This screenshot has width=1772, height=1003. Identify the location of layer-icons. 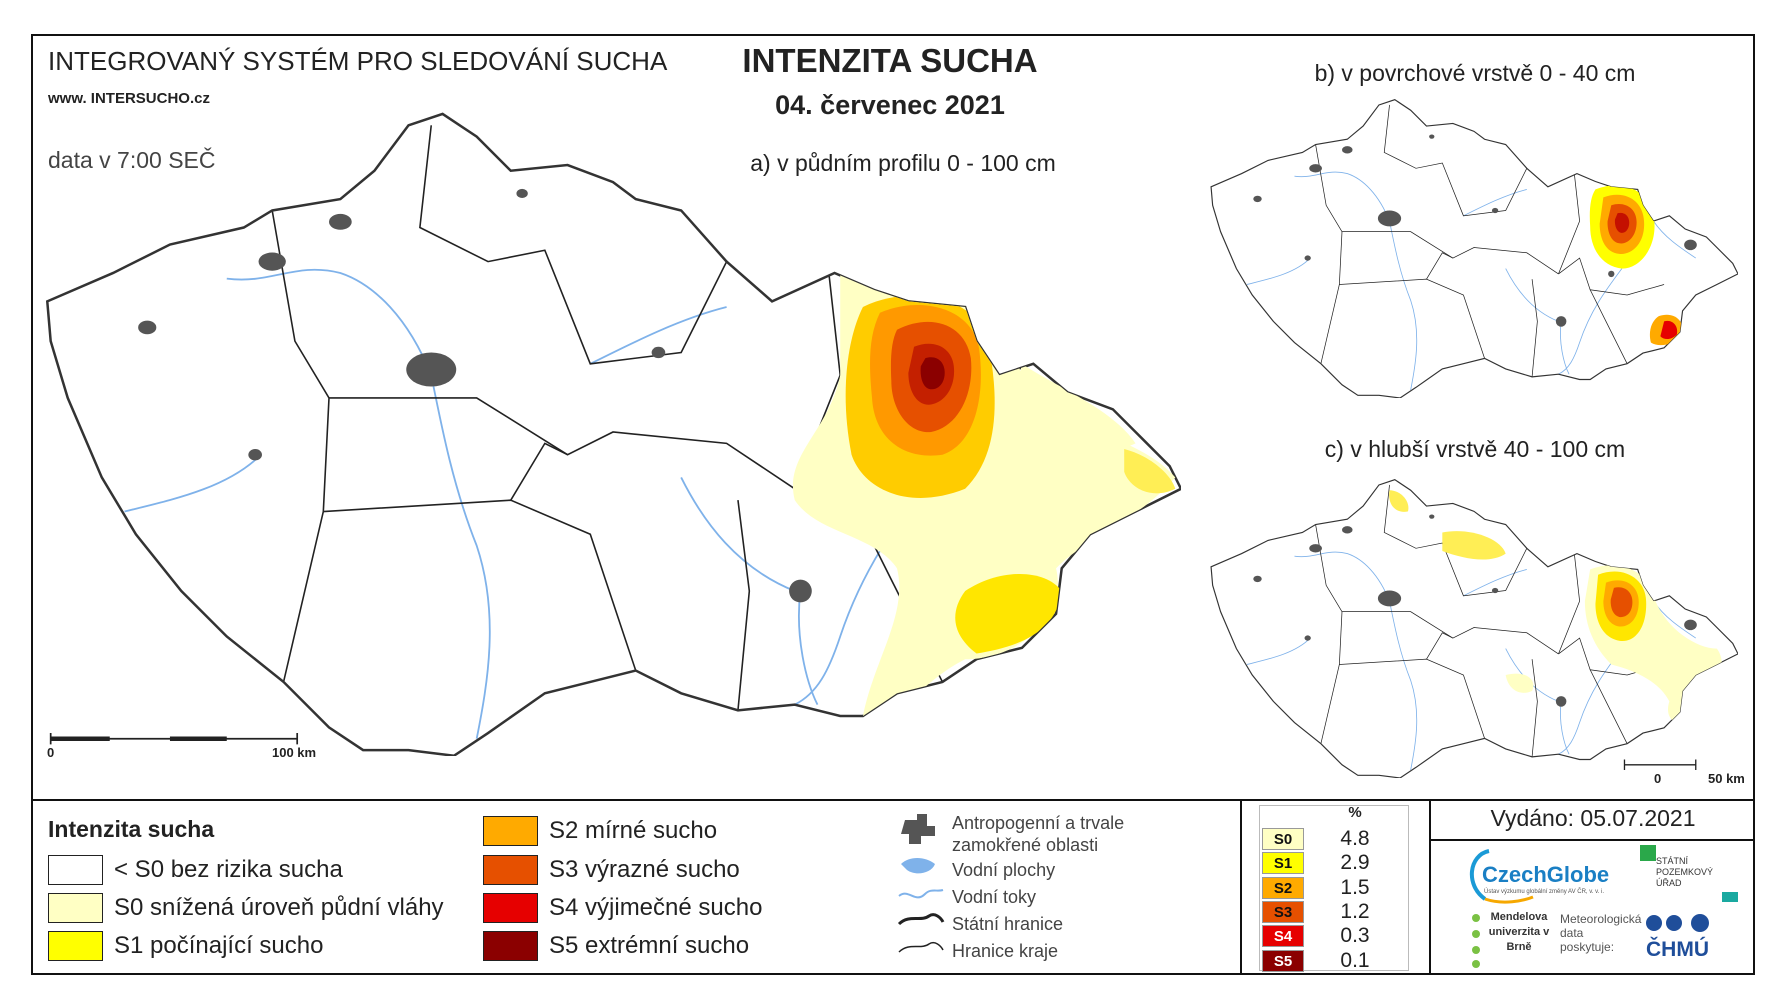
(921, 883).